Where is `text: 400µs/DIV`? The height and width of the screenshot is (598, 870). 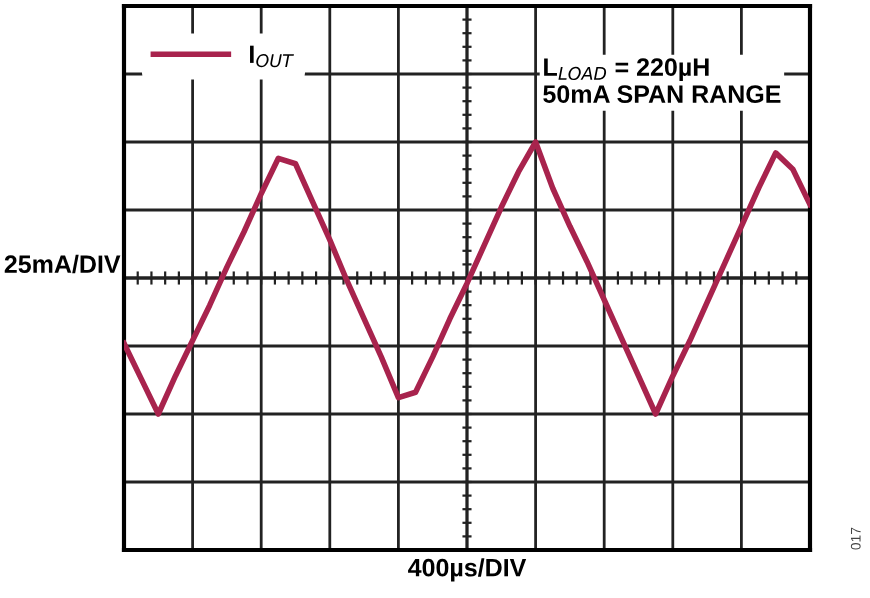
text: 400µs/DIV is located at coordinates (467, 570).